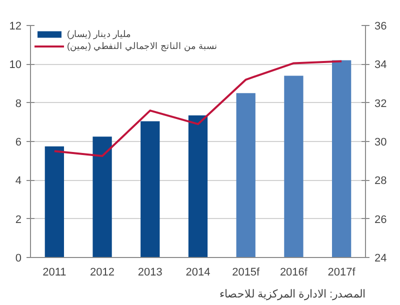  I want to click on y2-tick-label: 36, so click(380, 26).